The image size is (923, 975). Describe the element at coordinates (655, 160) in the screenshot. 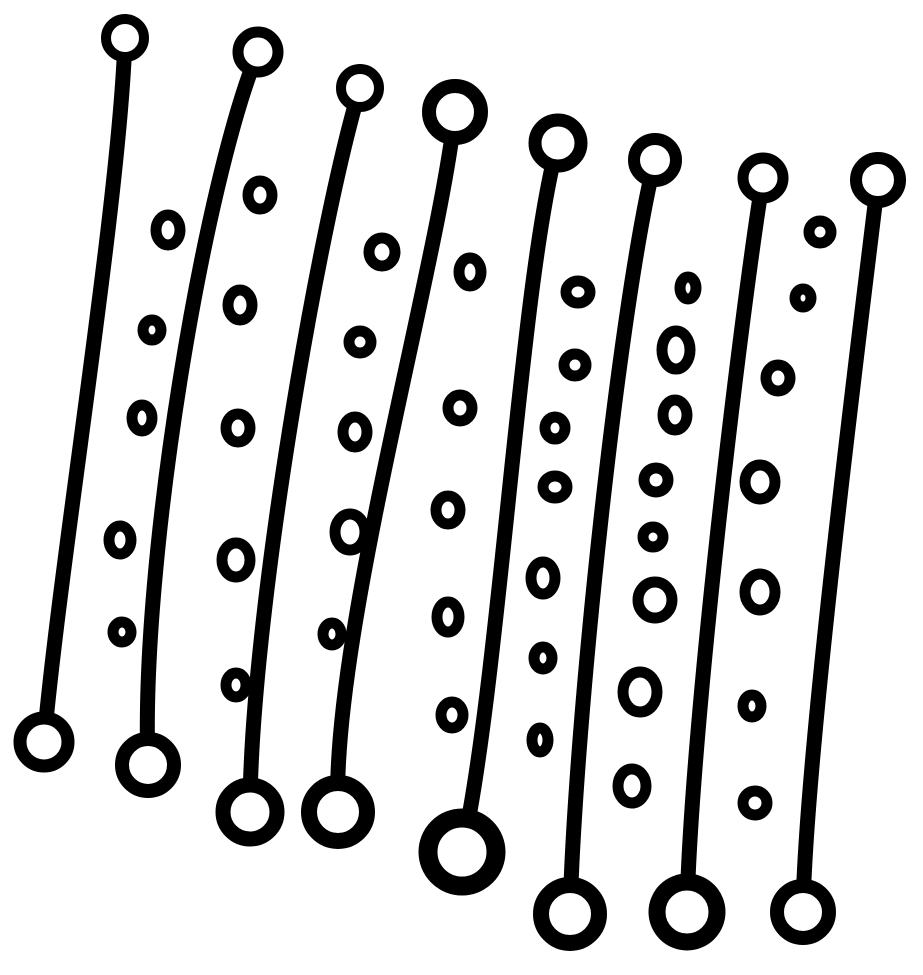

I see `rod-6-top-bead` at that location.